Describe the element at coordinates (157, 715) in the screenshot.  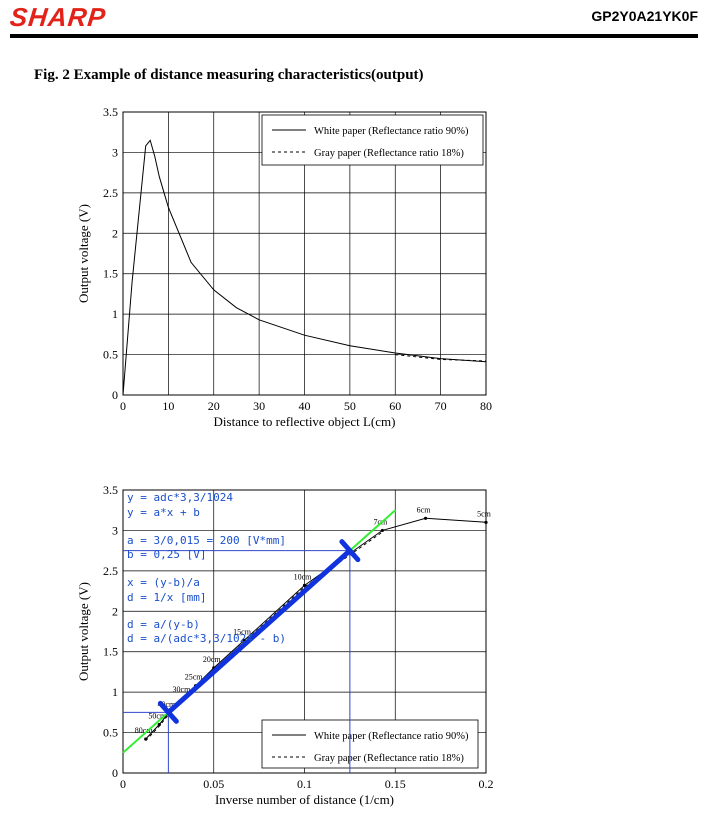
I see `point-label: 50cm` at that location.